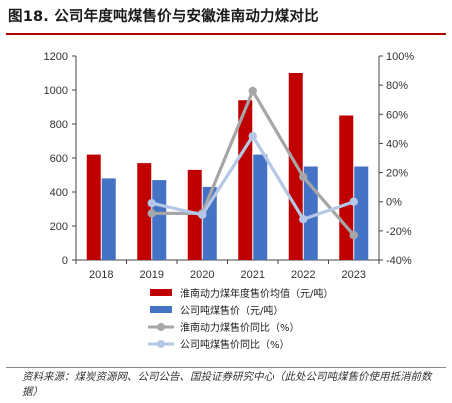  What do you see at coordinates (235, 344) in the screenshot?
I see `legend-label-3: 公司吨煤售价同比（%）` at bounding box center [235, 344].